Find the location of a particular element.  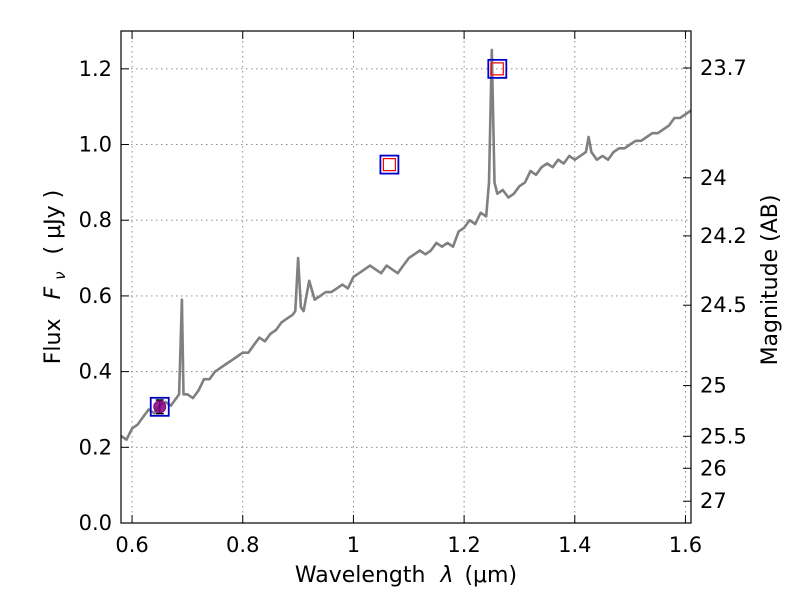

y2-tick-label: 23.7 is located at coordinates (723, 68).